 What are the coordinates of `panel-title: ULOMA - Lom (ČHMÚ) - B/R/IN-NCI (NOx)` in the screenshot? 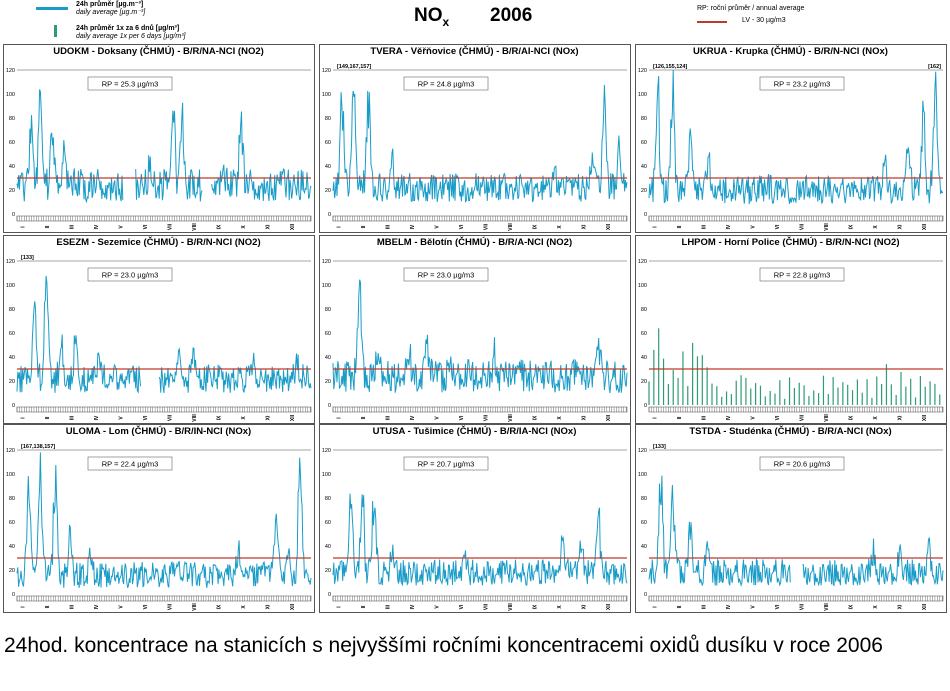 It's located at (158, 431).